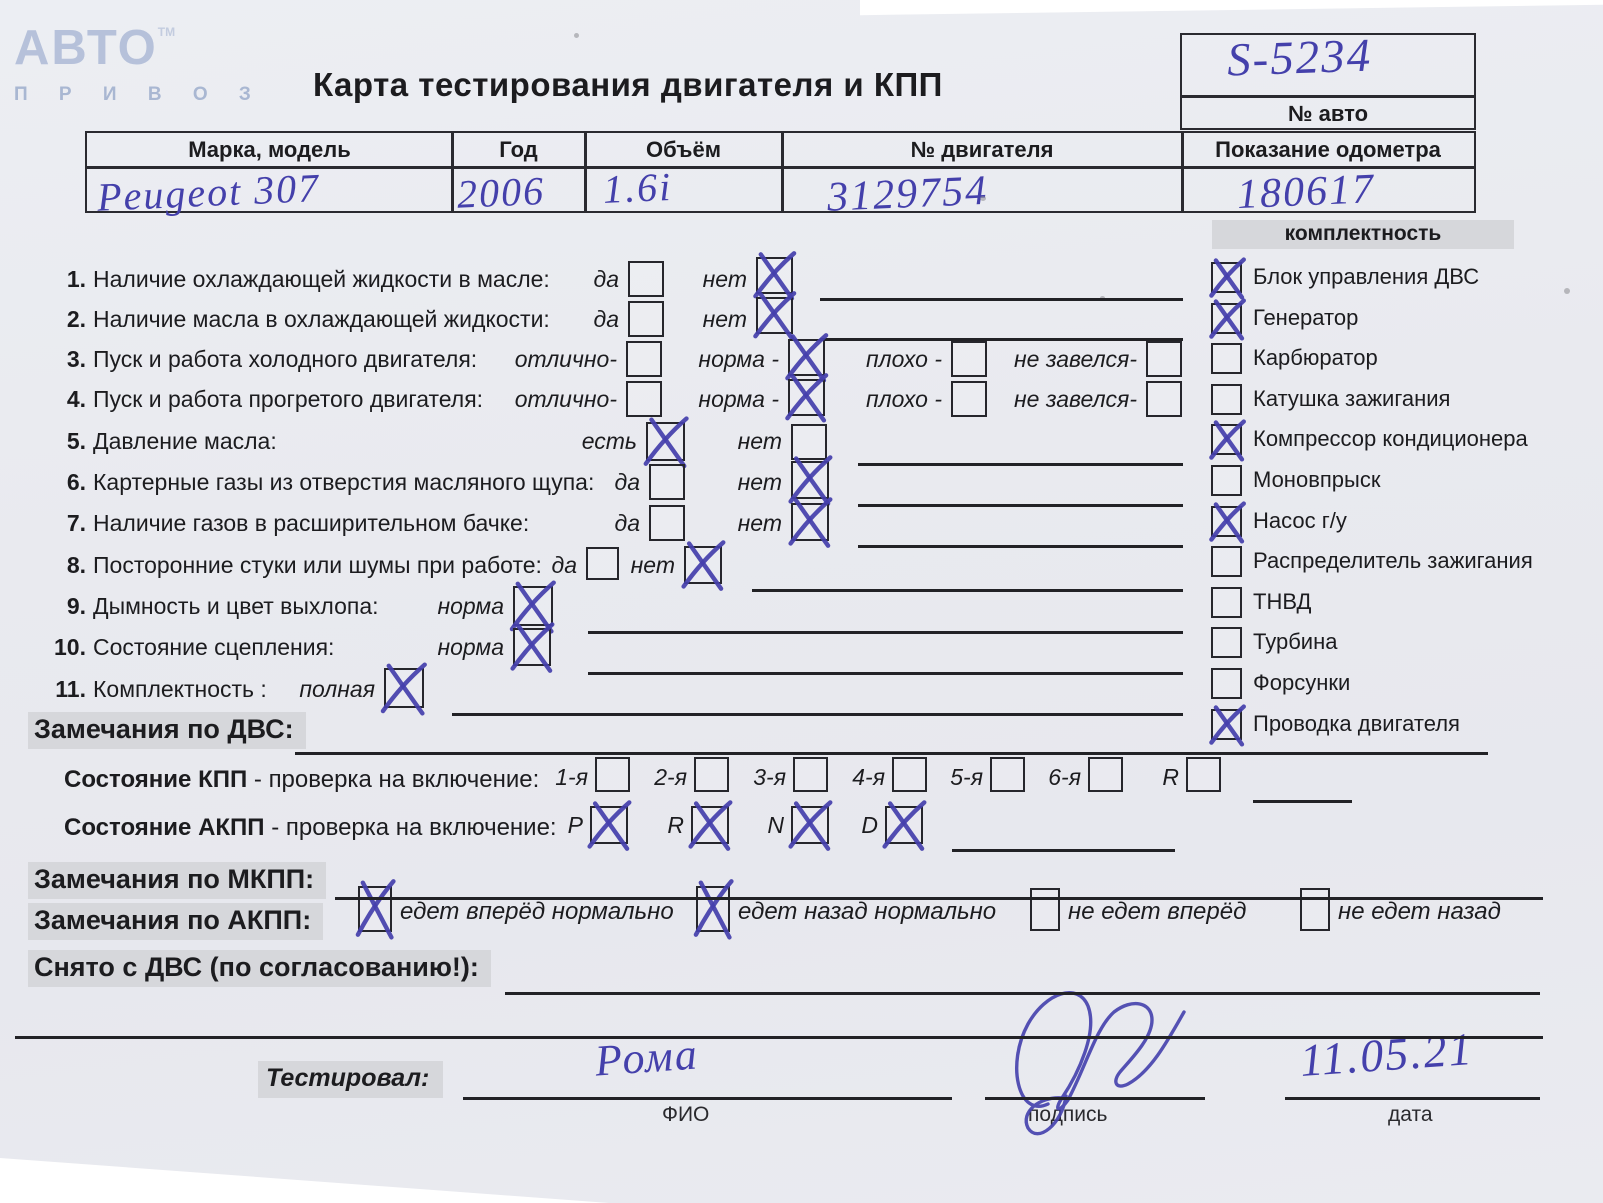  Describe the element at coordinates (575, 825) in the screenshot. I see `akpp-gear-label: P` at that location.